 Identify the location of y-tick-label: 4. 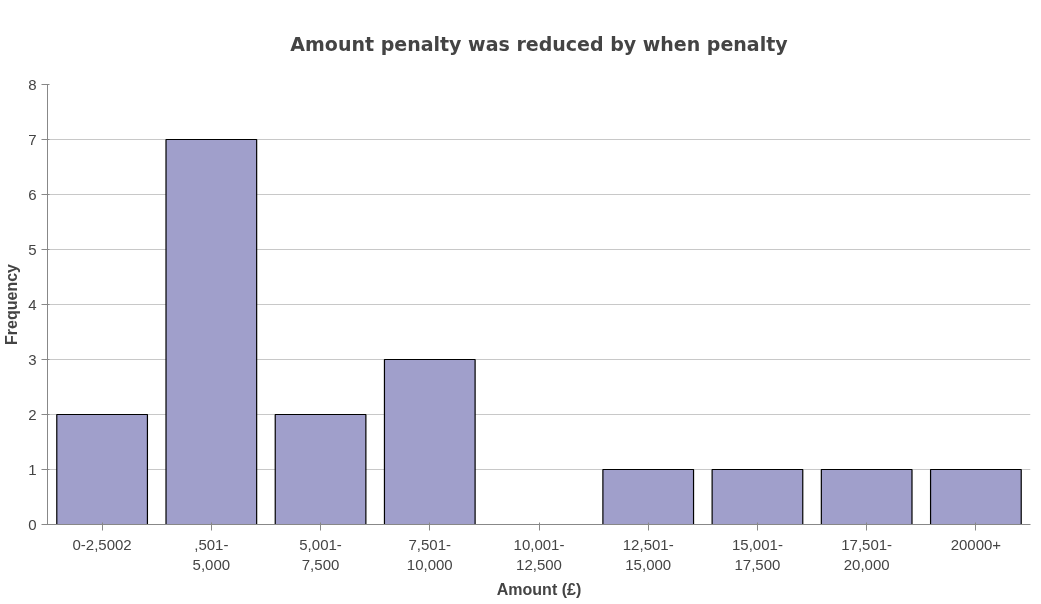
(32, 304).